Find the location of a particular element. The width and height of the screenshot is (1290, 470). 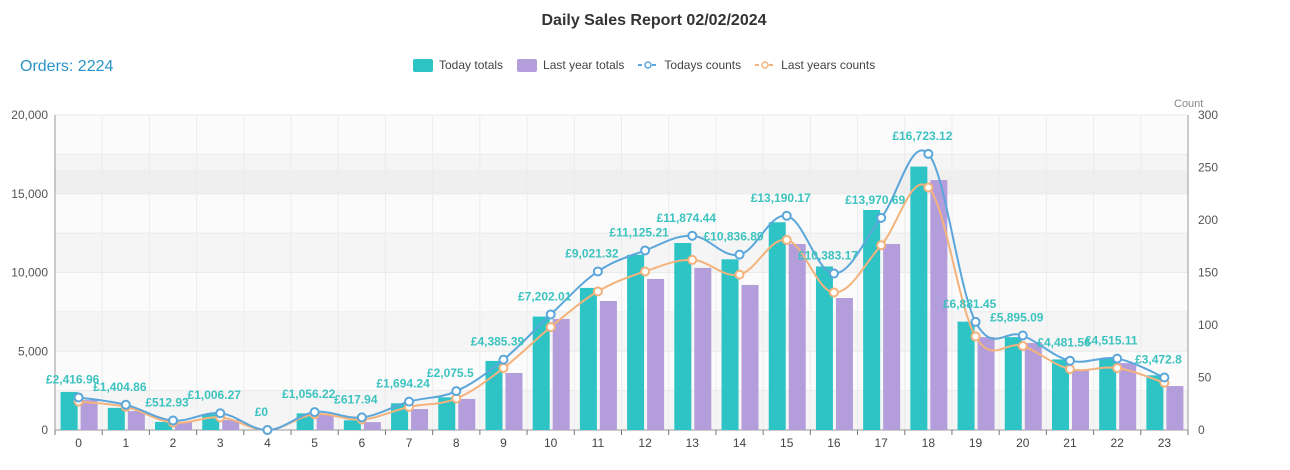

chart-title: Daily Sales Report 02/02/2024 is located at coordinates (654, 20).